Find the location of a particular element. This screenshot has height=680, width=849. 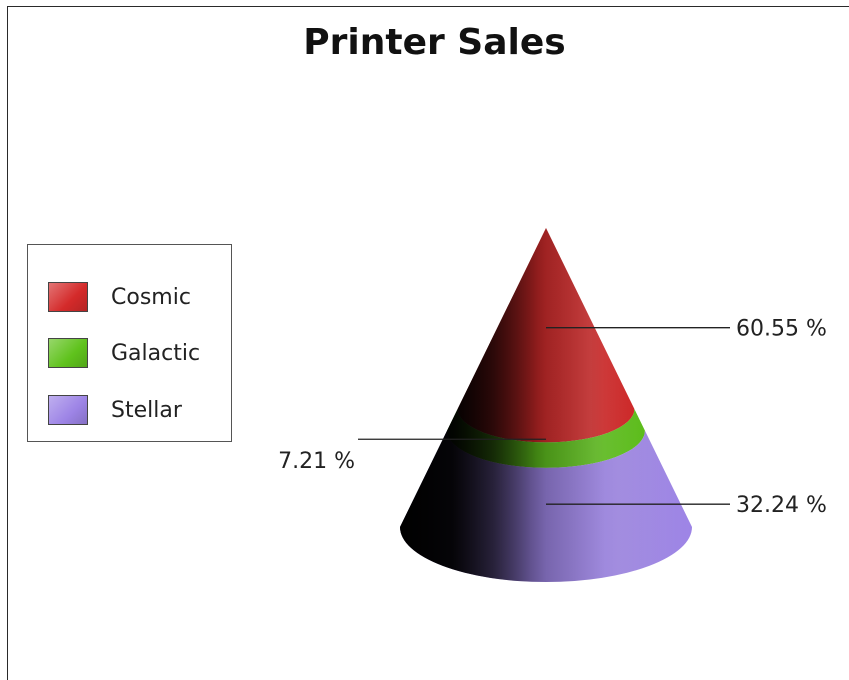

legend-label-cosmic: Cosmic is located at coordinates (151, 297).